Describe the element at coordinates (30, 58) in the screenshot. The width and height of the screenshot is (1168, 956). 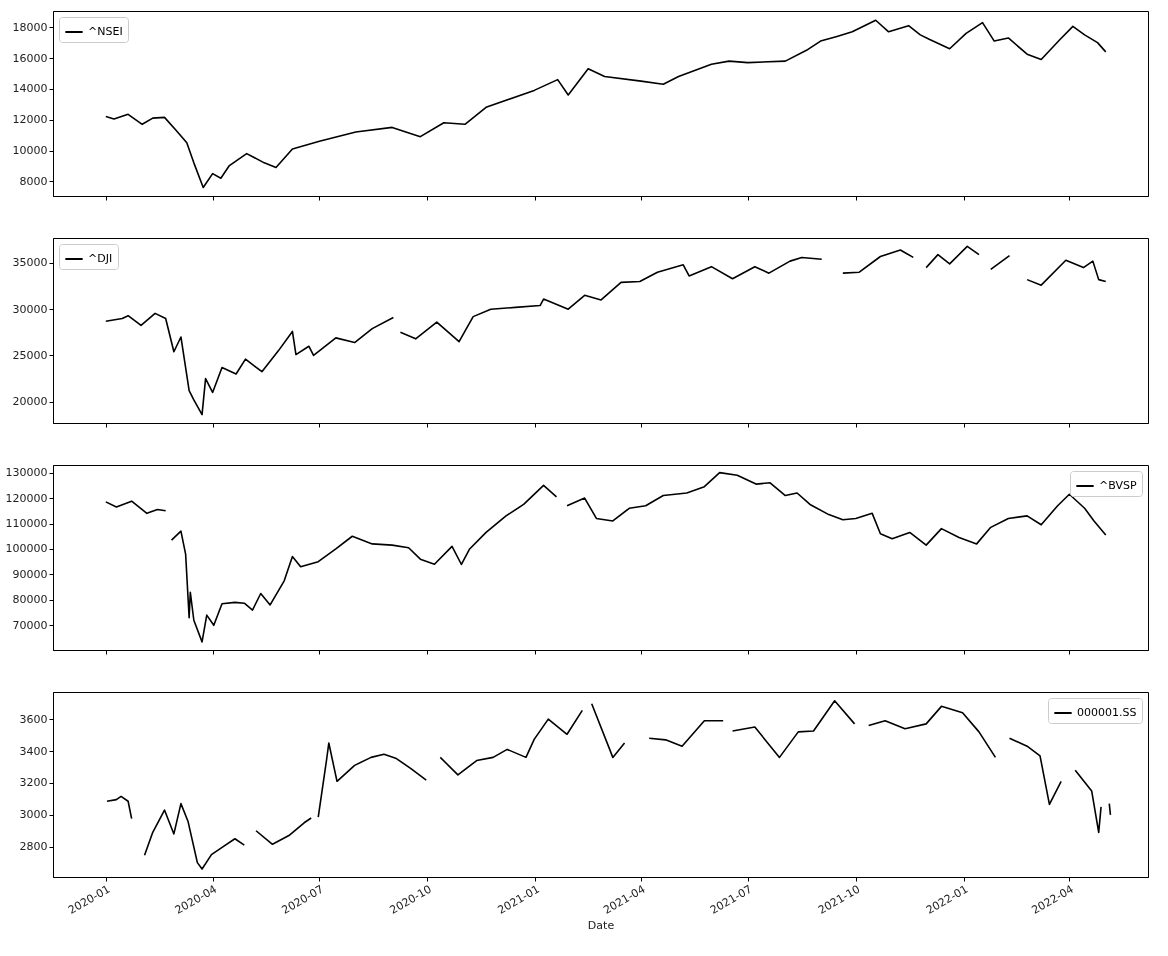
I see `y-tick-label: 16000` at that location.